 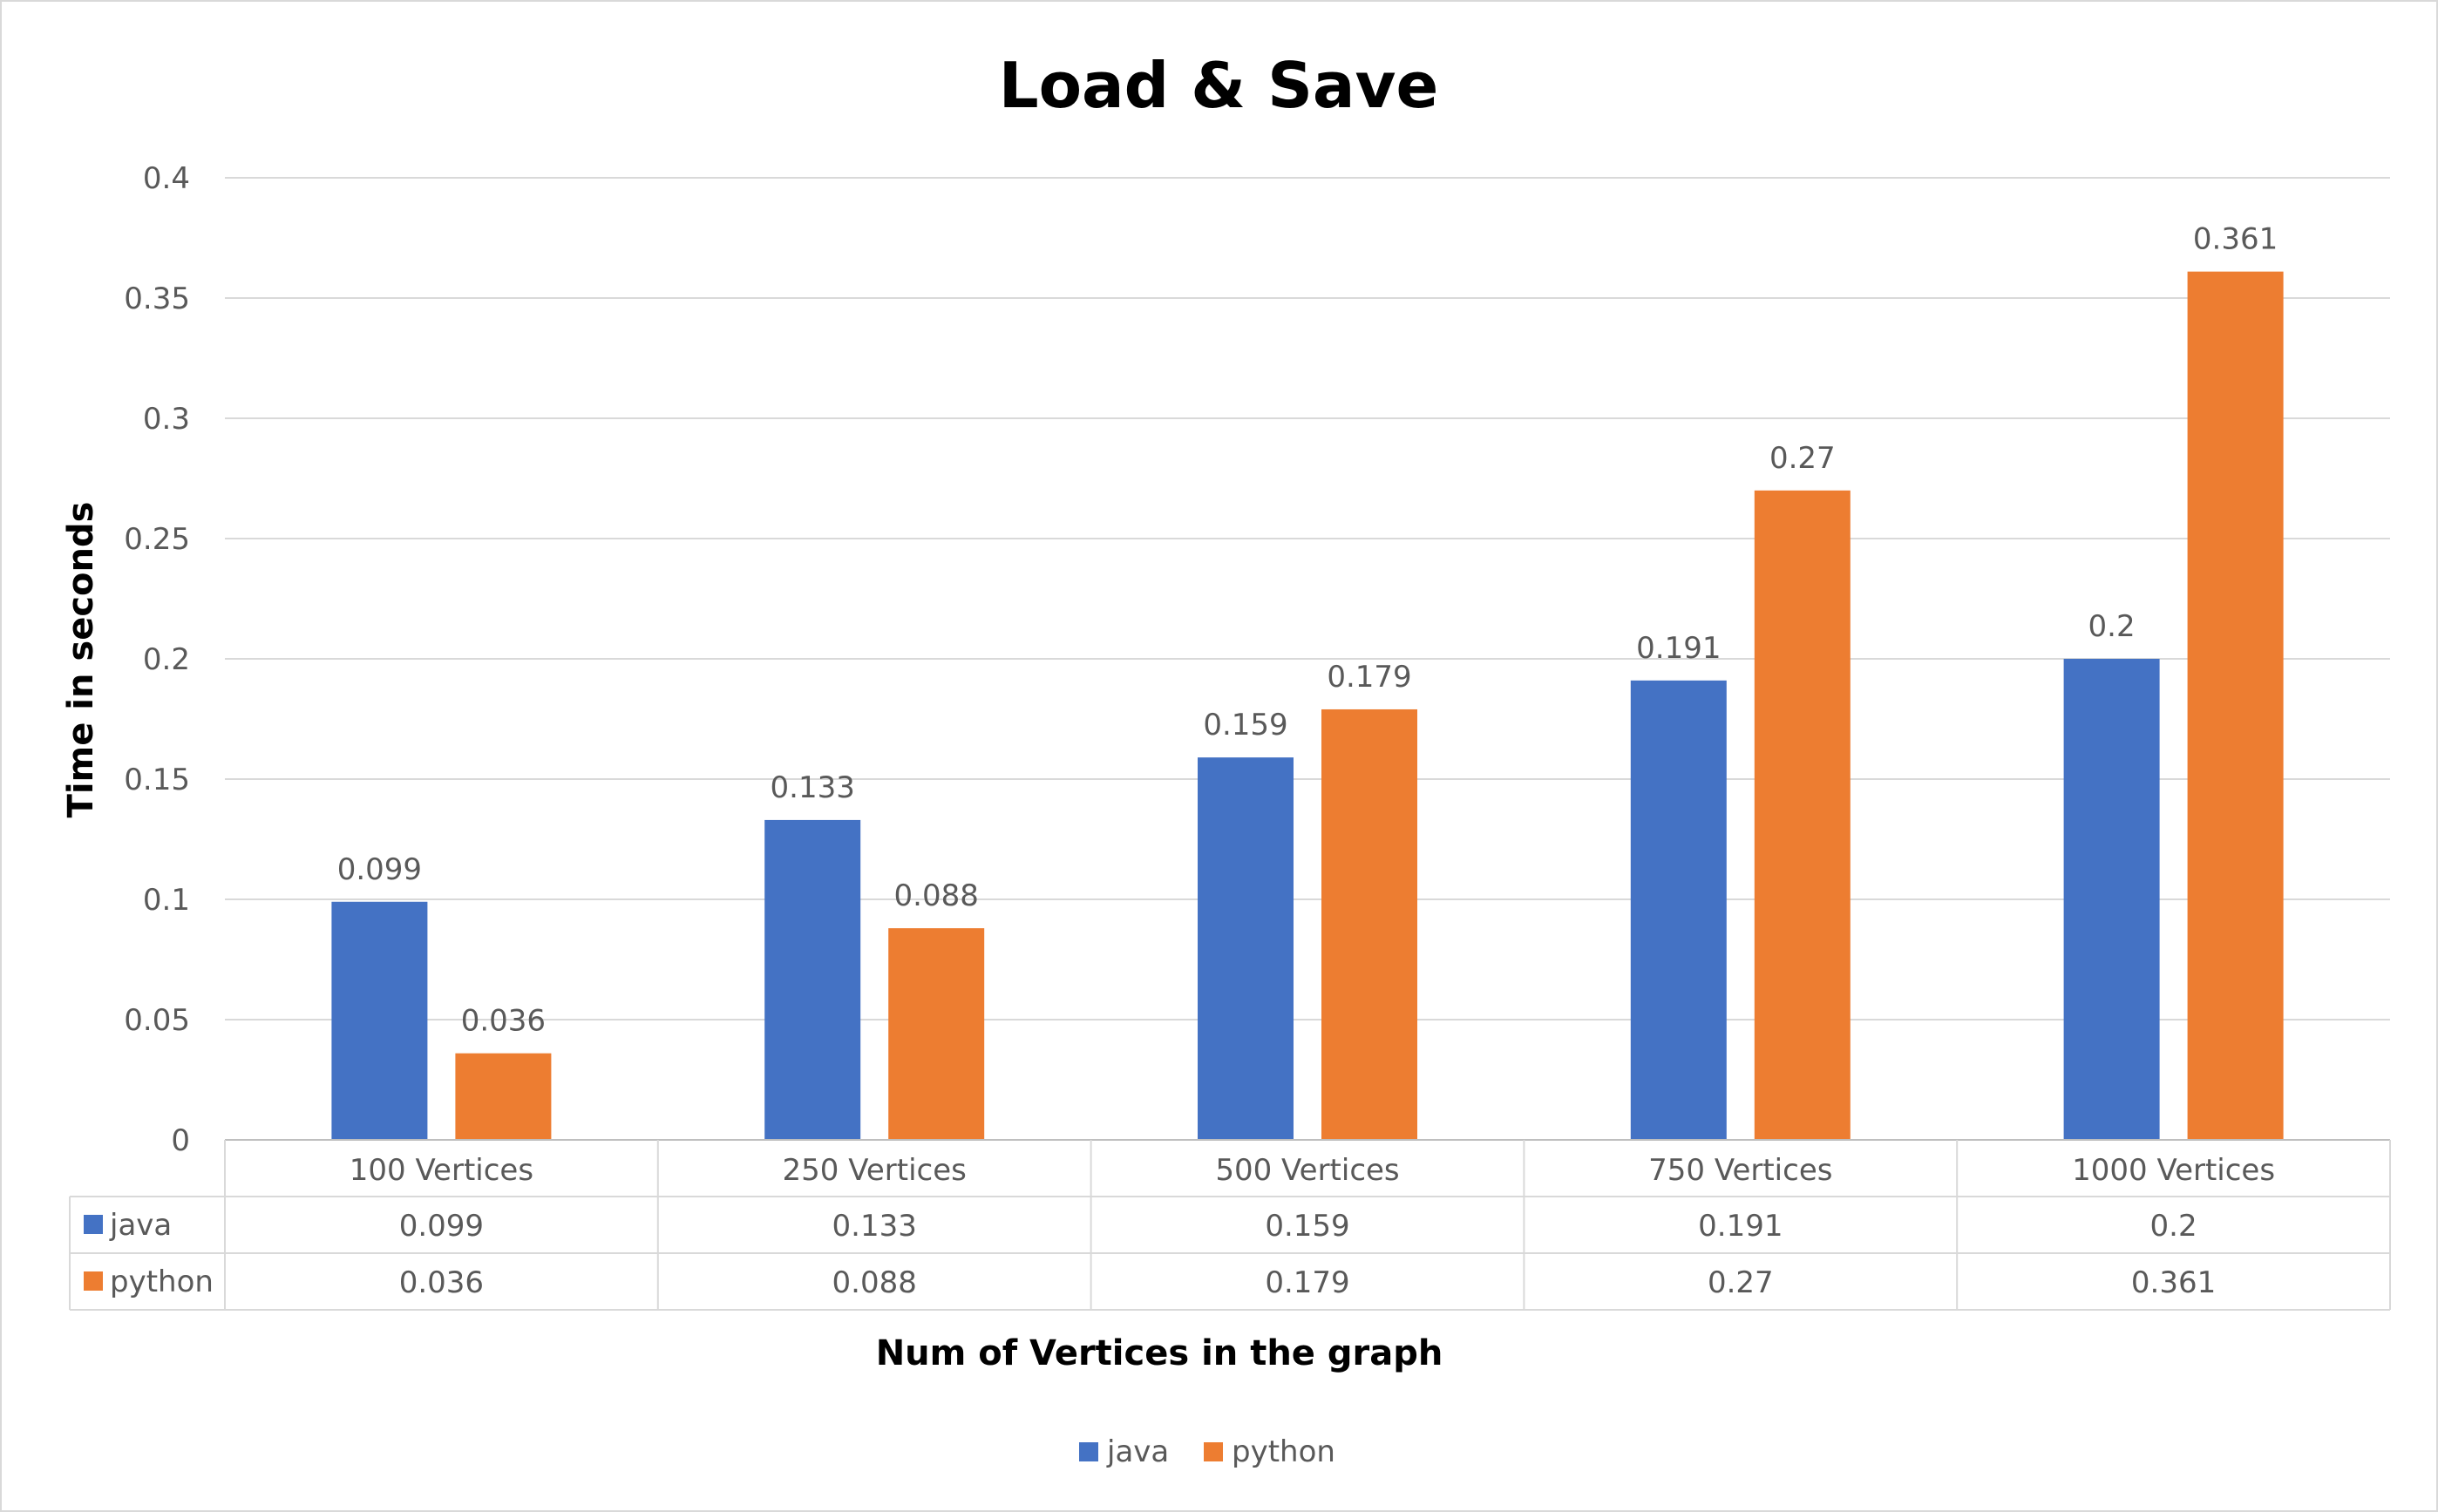 What do you see at coordinates (2173, 1226) in the screenshot?
I see `table-cell-java: 0.2` at bounding box center [2173, 1226].